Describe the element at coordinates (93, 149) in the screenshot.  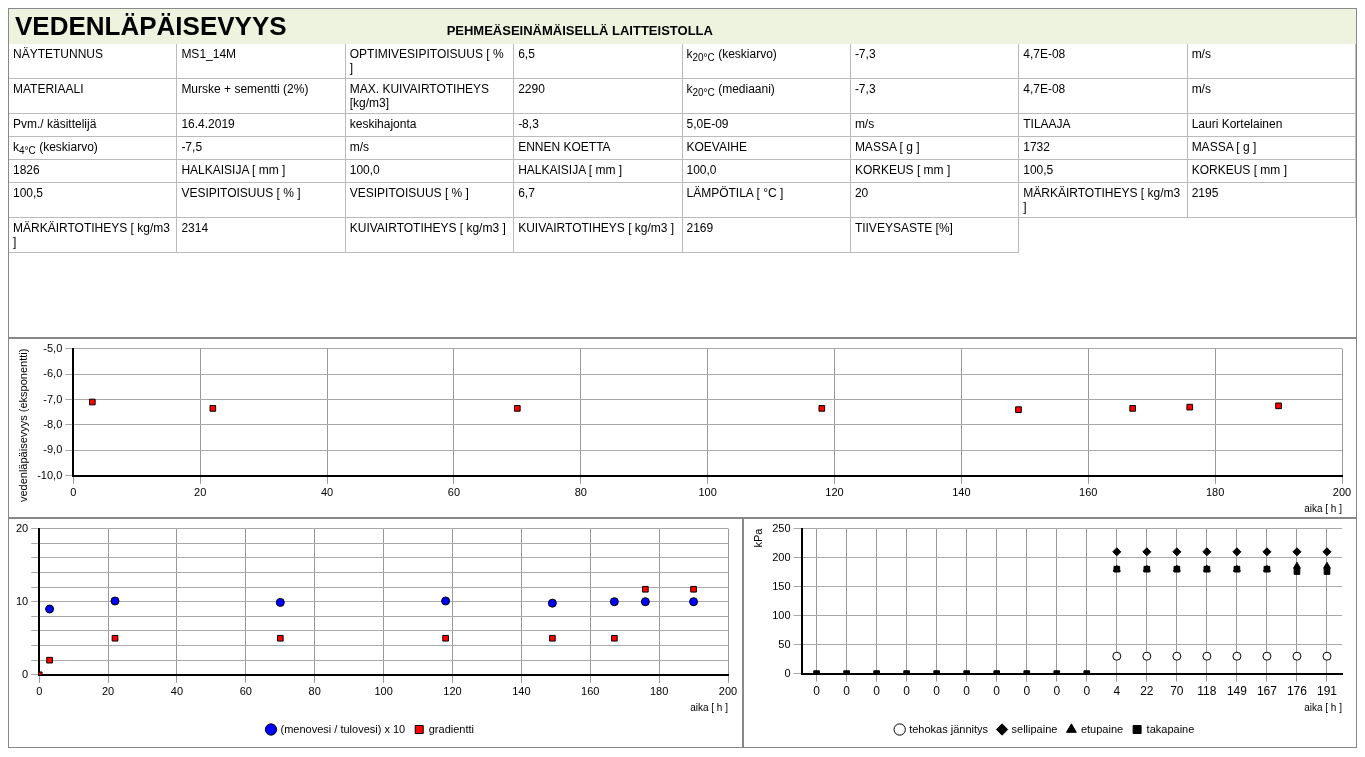
I see `text: k$_{4°C}$ (keskiarvo)` at that location.